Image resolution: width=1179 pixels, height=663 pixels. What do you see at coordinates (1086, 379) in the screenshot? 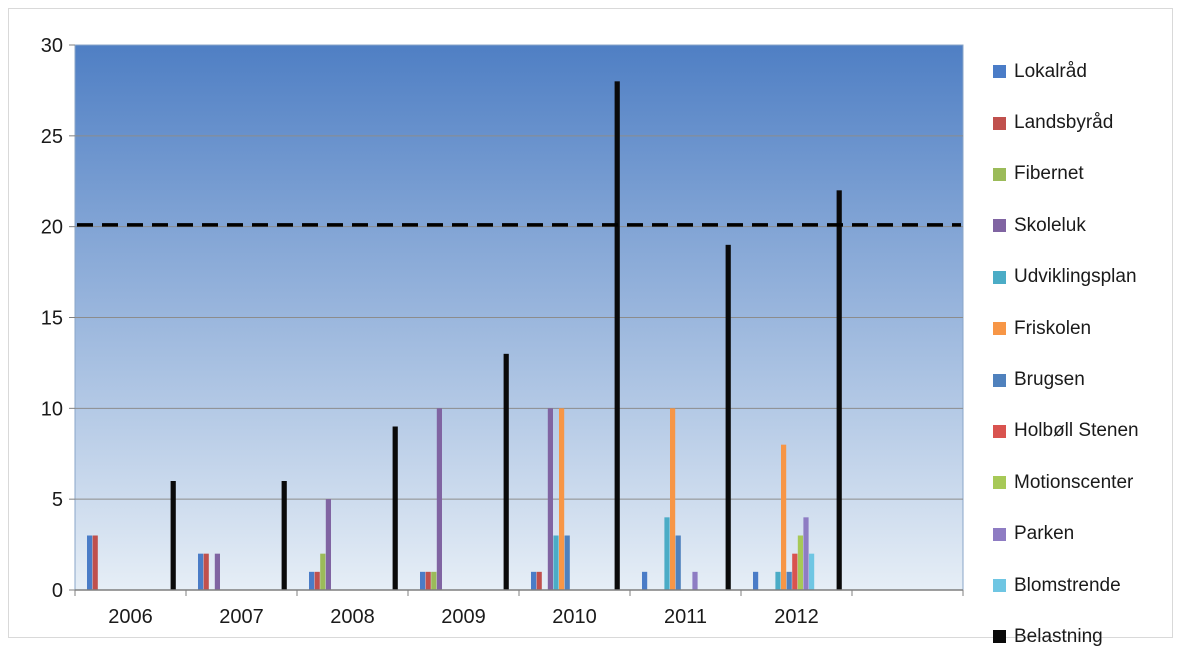
I see `legend-item: Brugsen` at bounding box center [1086, 379].